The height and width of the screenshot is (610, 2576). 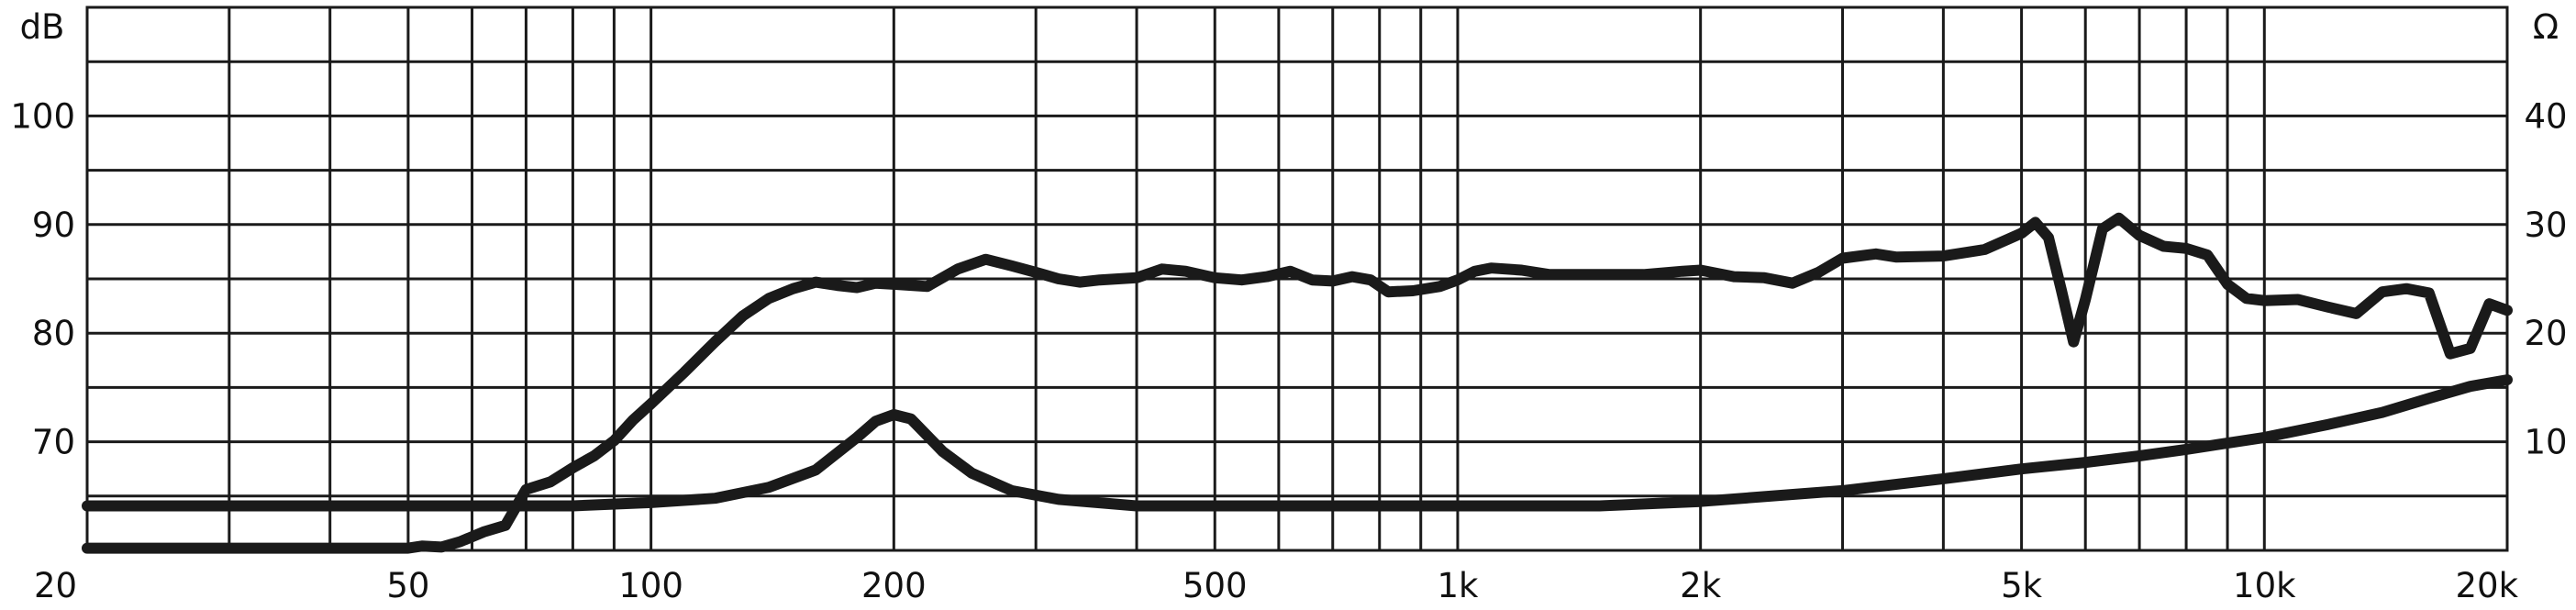 What do you see at coordinates (2022, 585) in the screenshot?
I see `x-tick-label: 5k` at bounding box center [2022, 585].